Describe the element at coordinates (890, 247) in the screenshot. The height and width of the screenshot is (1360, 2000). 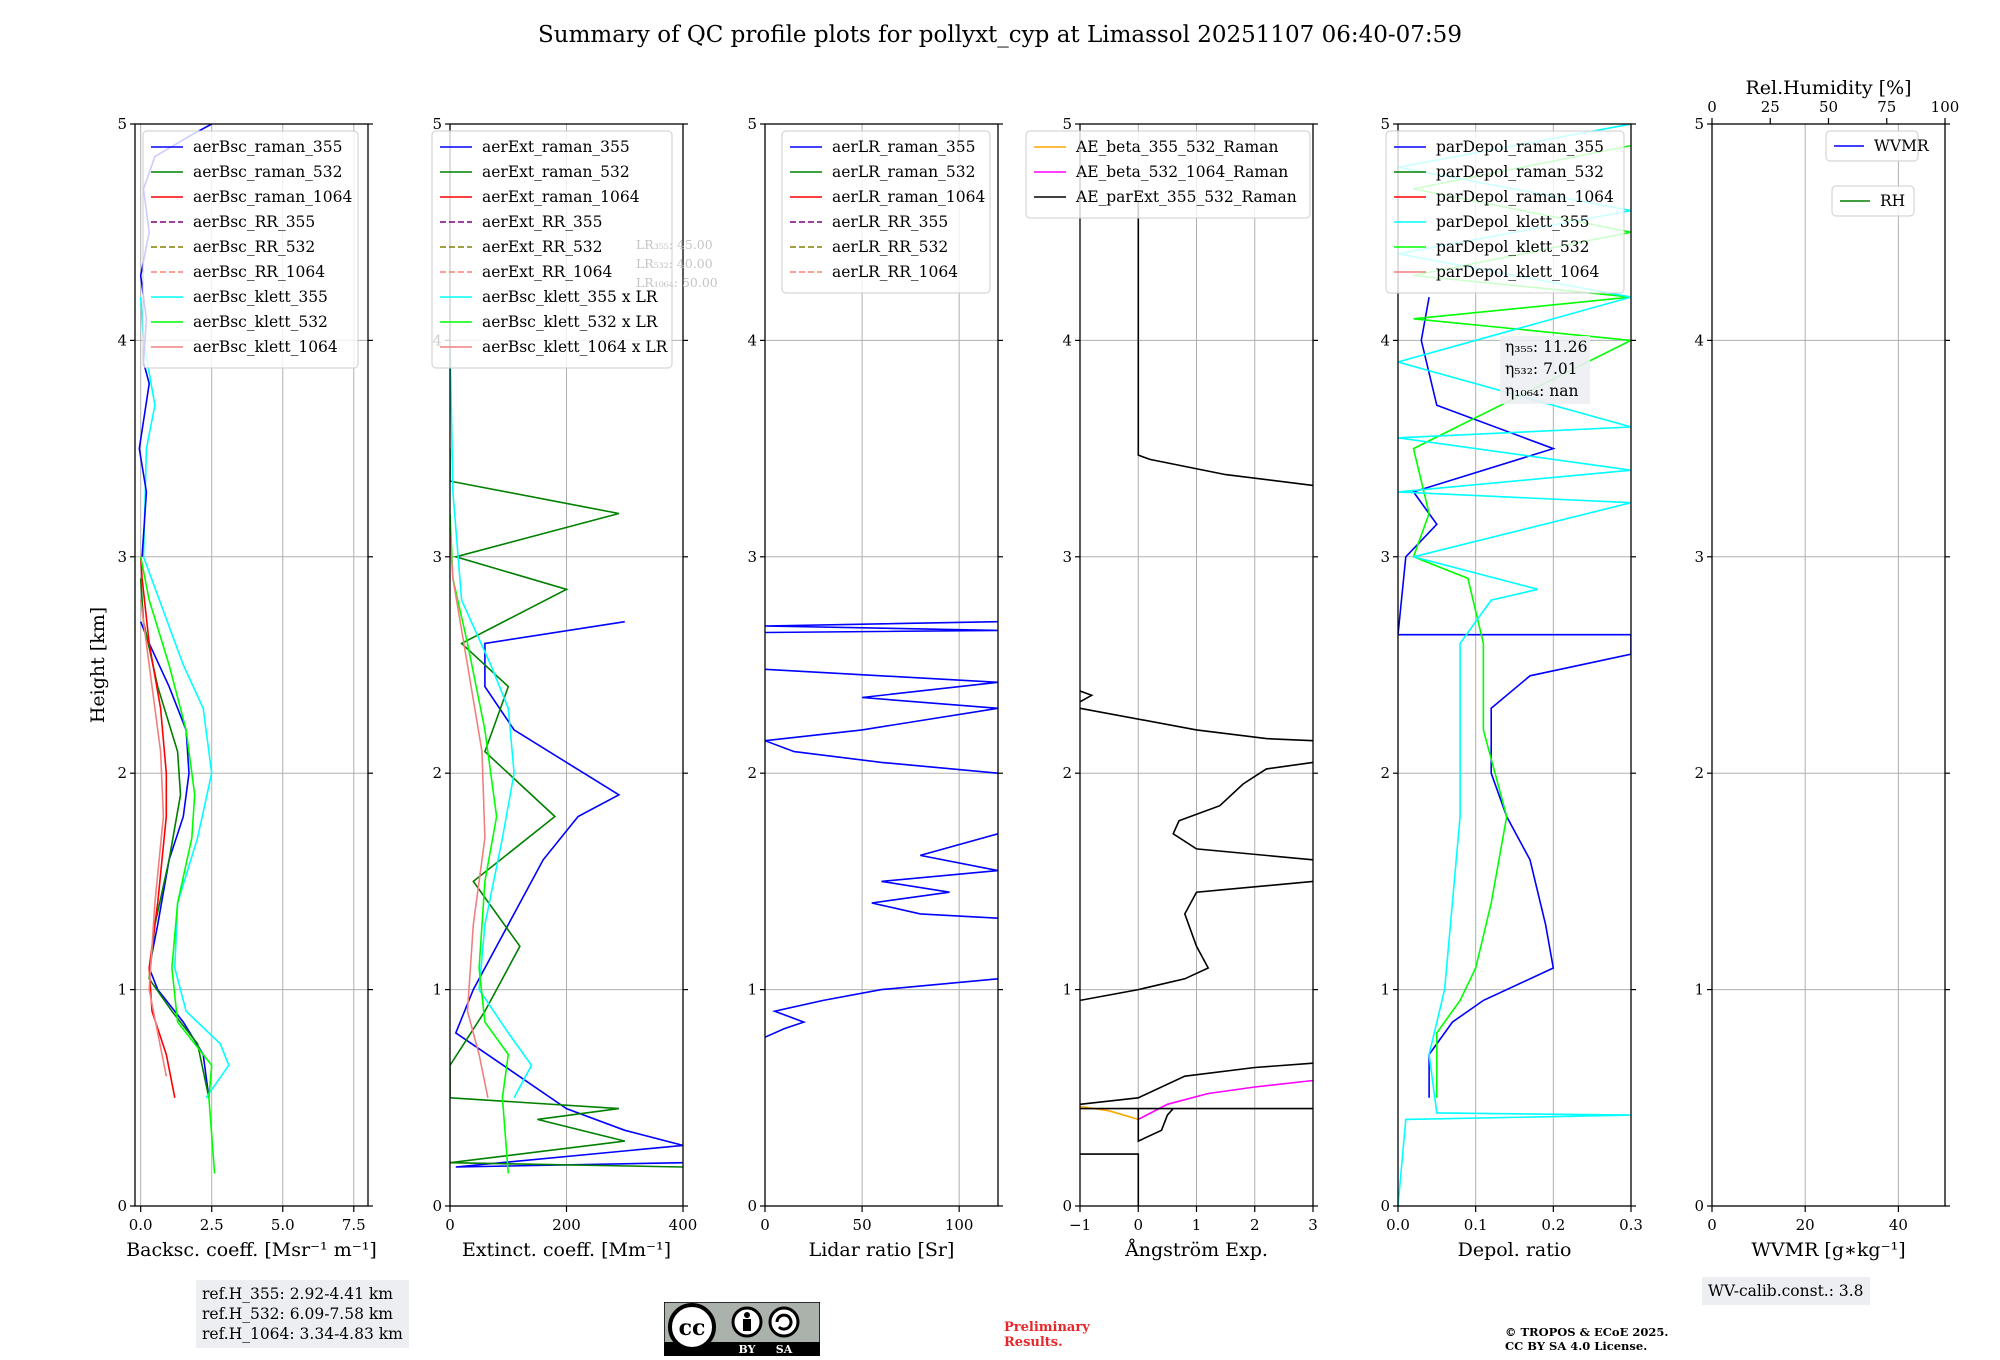
I see `legend-label: aerLR_RR_532` at that location.